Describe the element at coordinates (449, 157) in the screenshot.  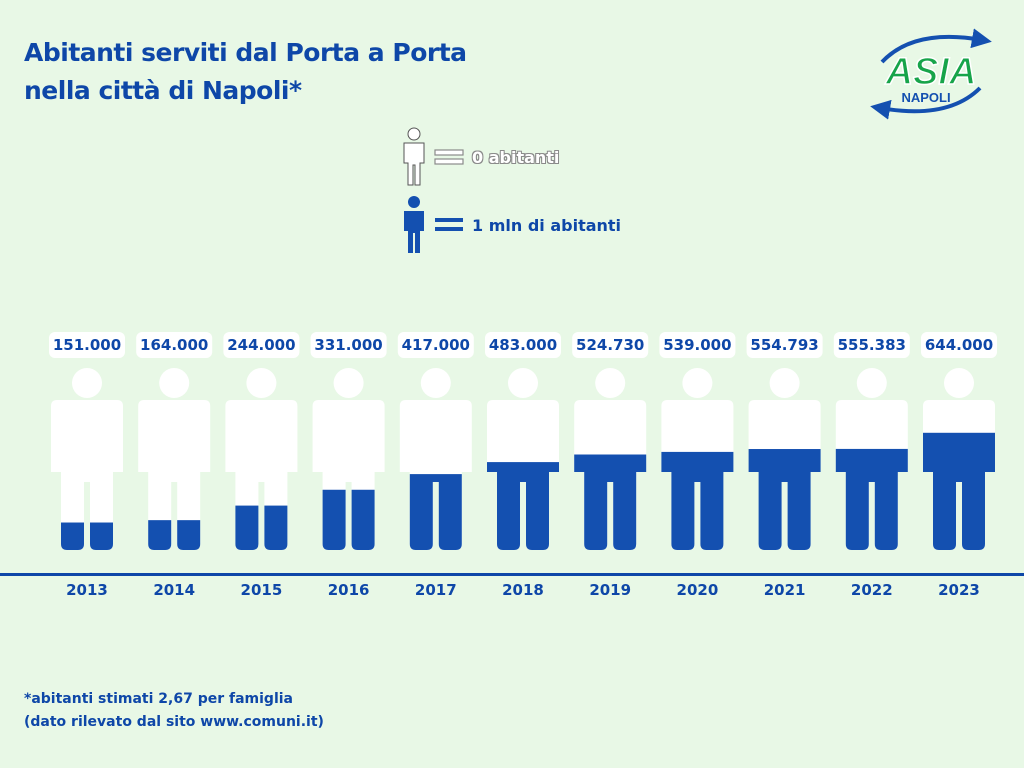
I see `equals-sign-outline` at that location.